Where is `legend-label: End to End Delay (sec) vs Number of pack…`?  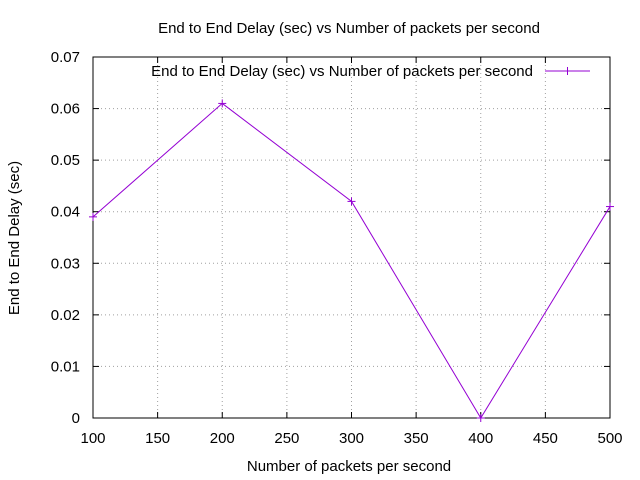
legend-label: End to End Delay (sec) vs Number of pack… is located at coordinates (342, 71).